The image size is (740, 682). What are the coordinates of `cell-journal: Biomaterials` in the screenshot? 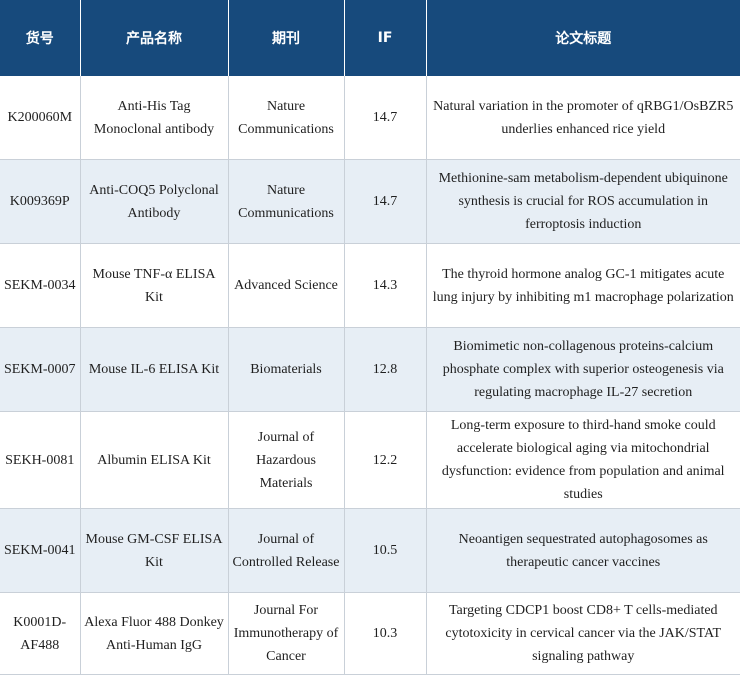 It's located at (285, 369).